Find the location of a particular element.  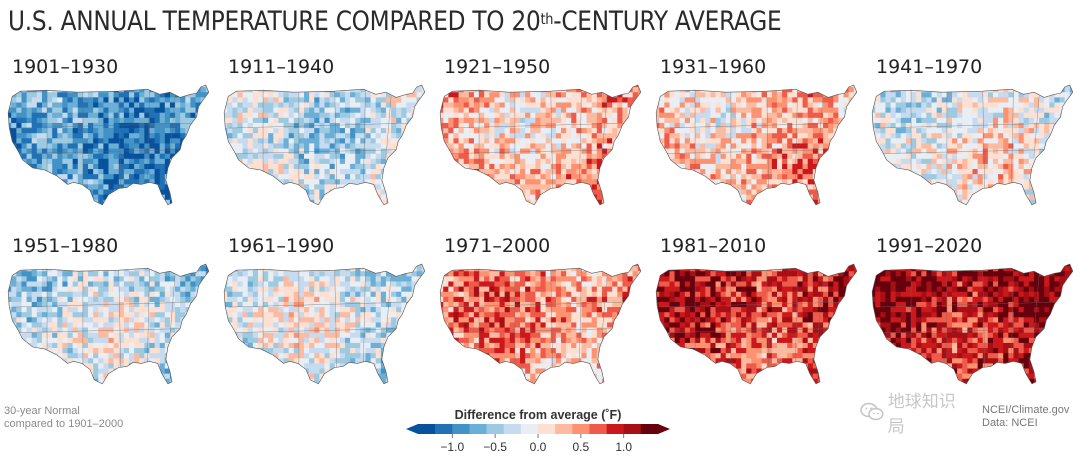

footnote-line: 30-year Normal is located at coordinates (42, 411).